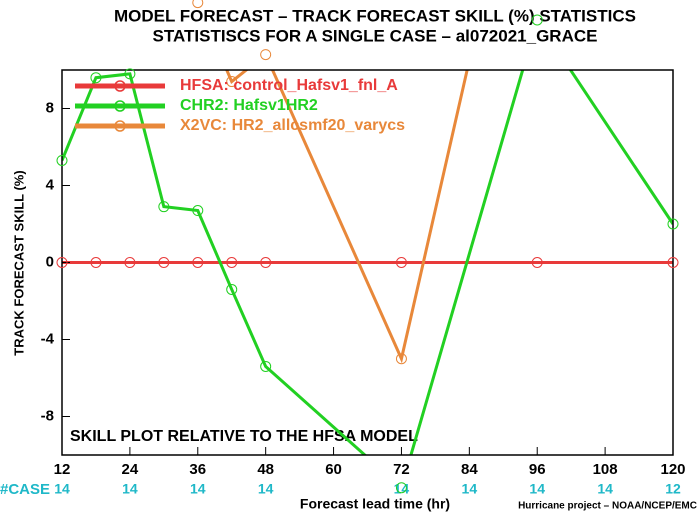 This screenshot has height=514, width=700. I want to click on case-count: 12, so click(673, 489).